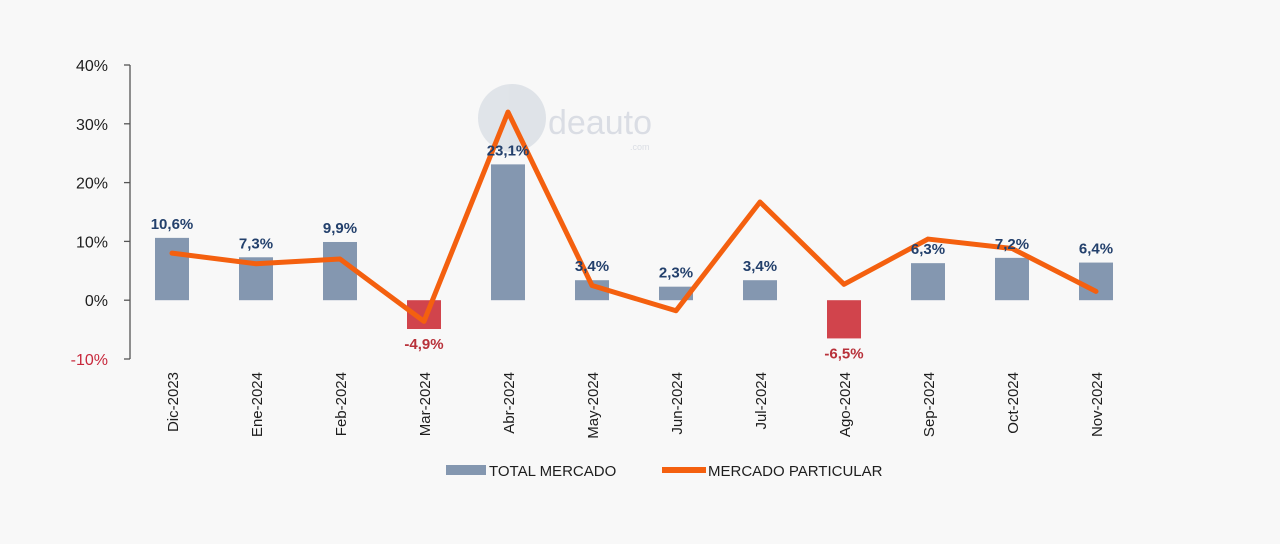  Describe the element at coordinates (1096, 281) in the screenshot. I see `bar-nov-2024` at that location.